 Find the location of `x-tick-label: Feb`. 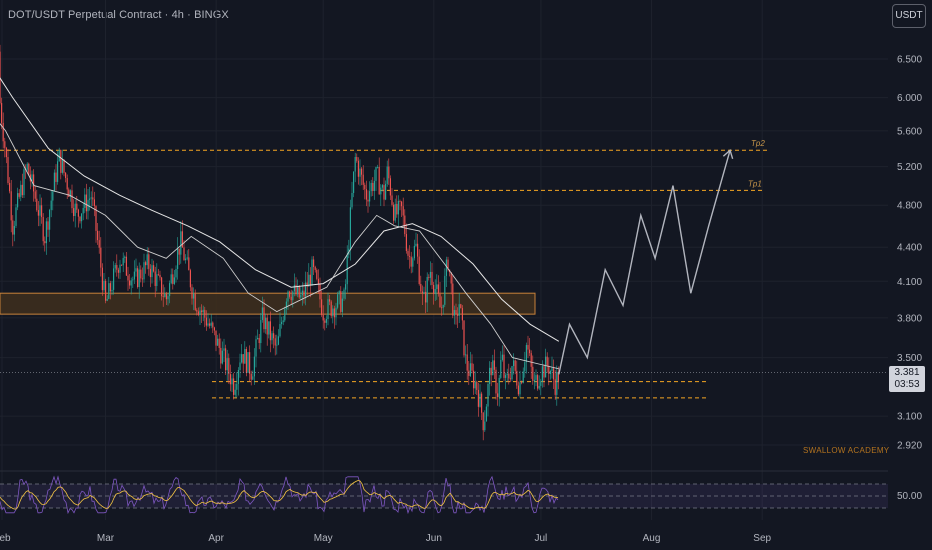

x-tick-label: Feb is located at coordinates (5, 538).